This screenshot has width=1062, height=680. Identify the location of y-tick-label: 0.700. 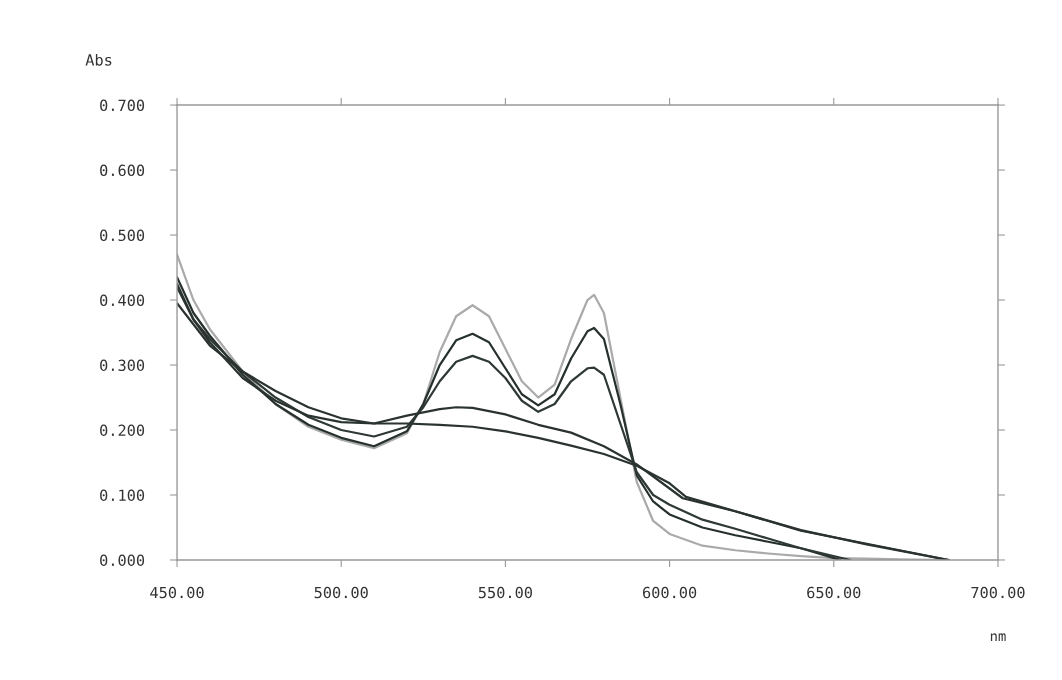
(122, 105).